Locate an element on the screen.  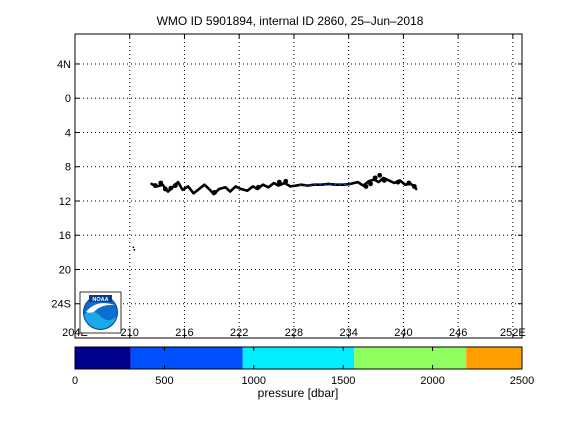
logo-text: NOAA is located at coordinates (100, 300).